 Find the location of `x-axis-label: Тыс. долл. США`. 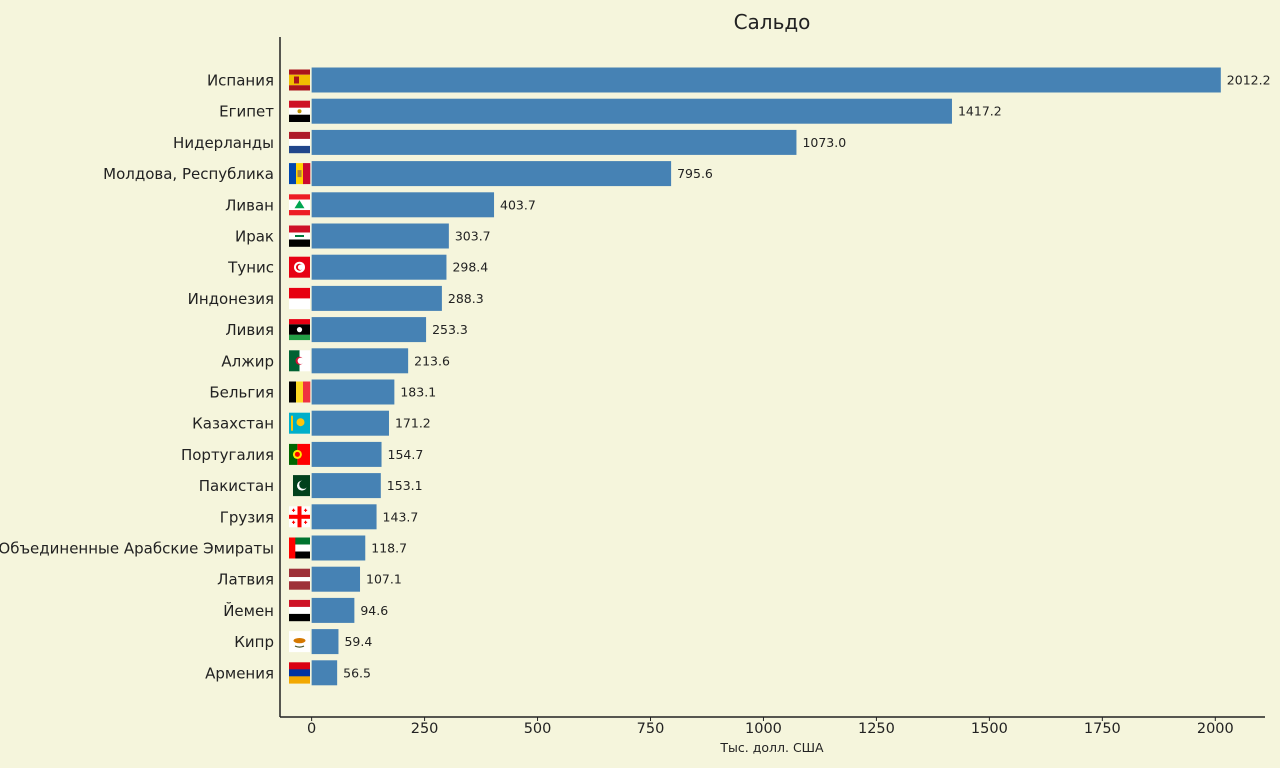

x-axis-label: Тыс. долл. США is located at coordinates (771, 747).